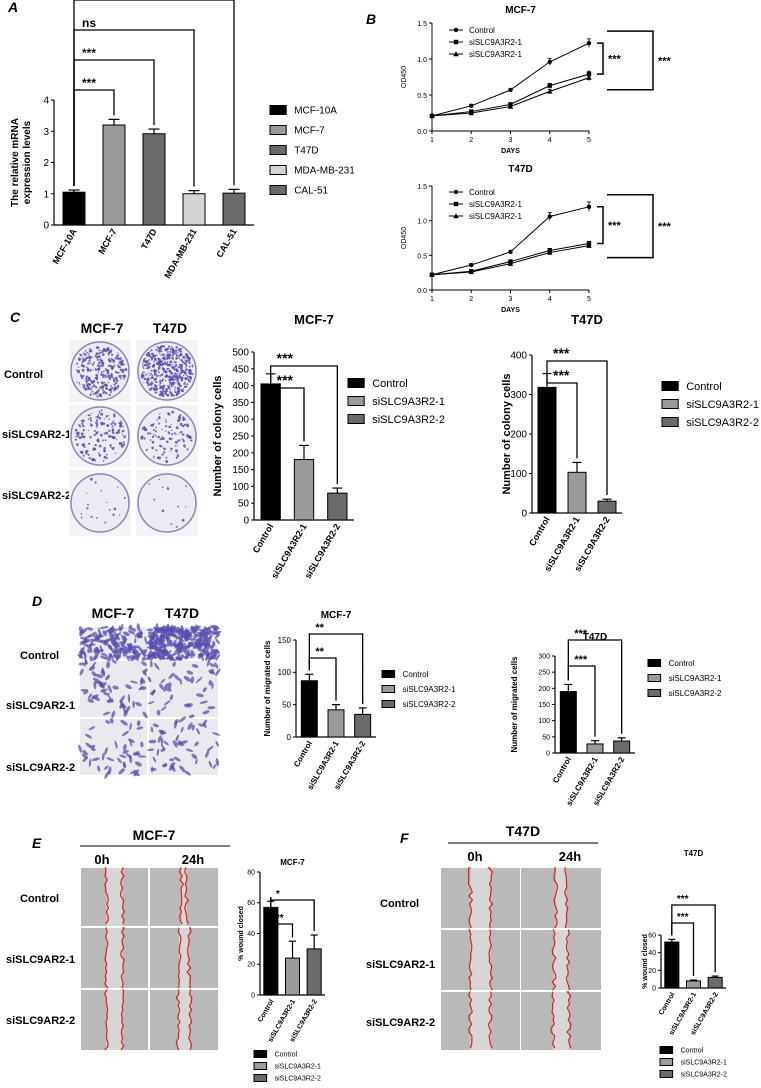 The image size is (761, 1088). I want to click on y-tick-label: 200, so click(518, 435).